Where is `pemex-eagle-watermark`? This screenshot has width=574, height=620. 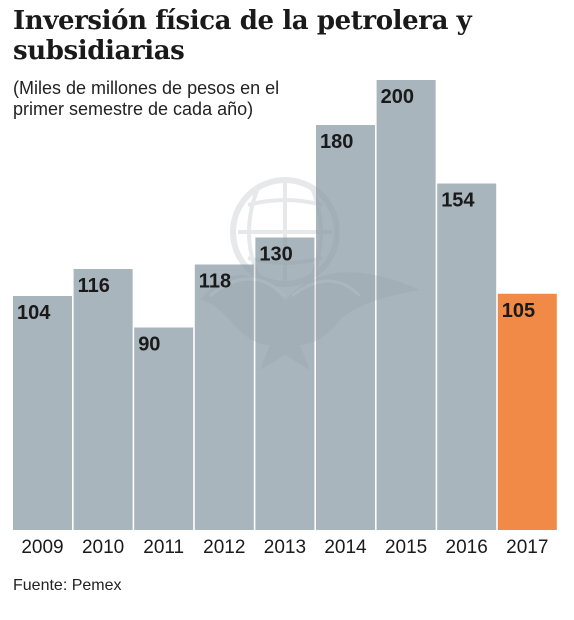
pemex-eagle-watermark is located at coordinates (310, 273).